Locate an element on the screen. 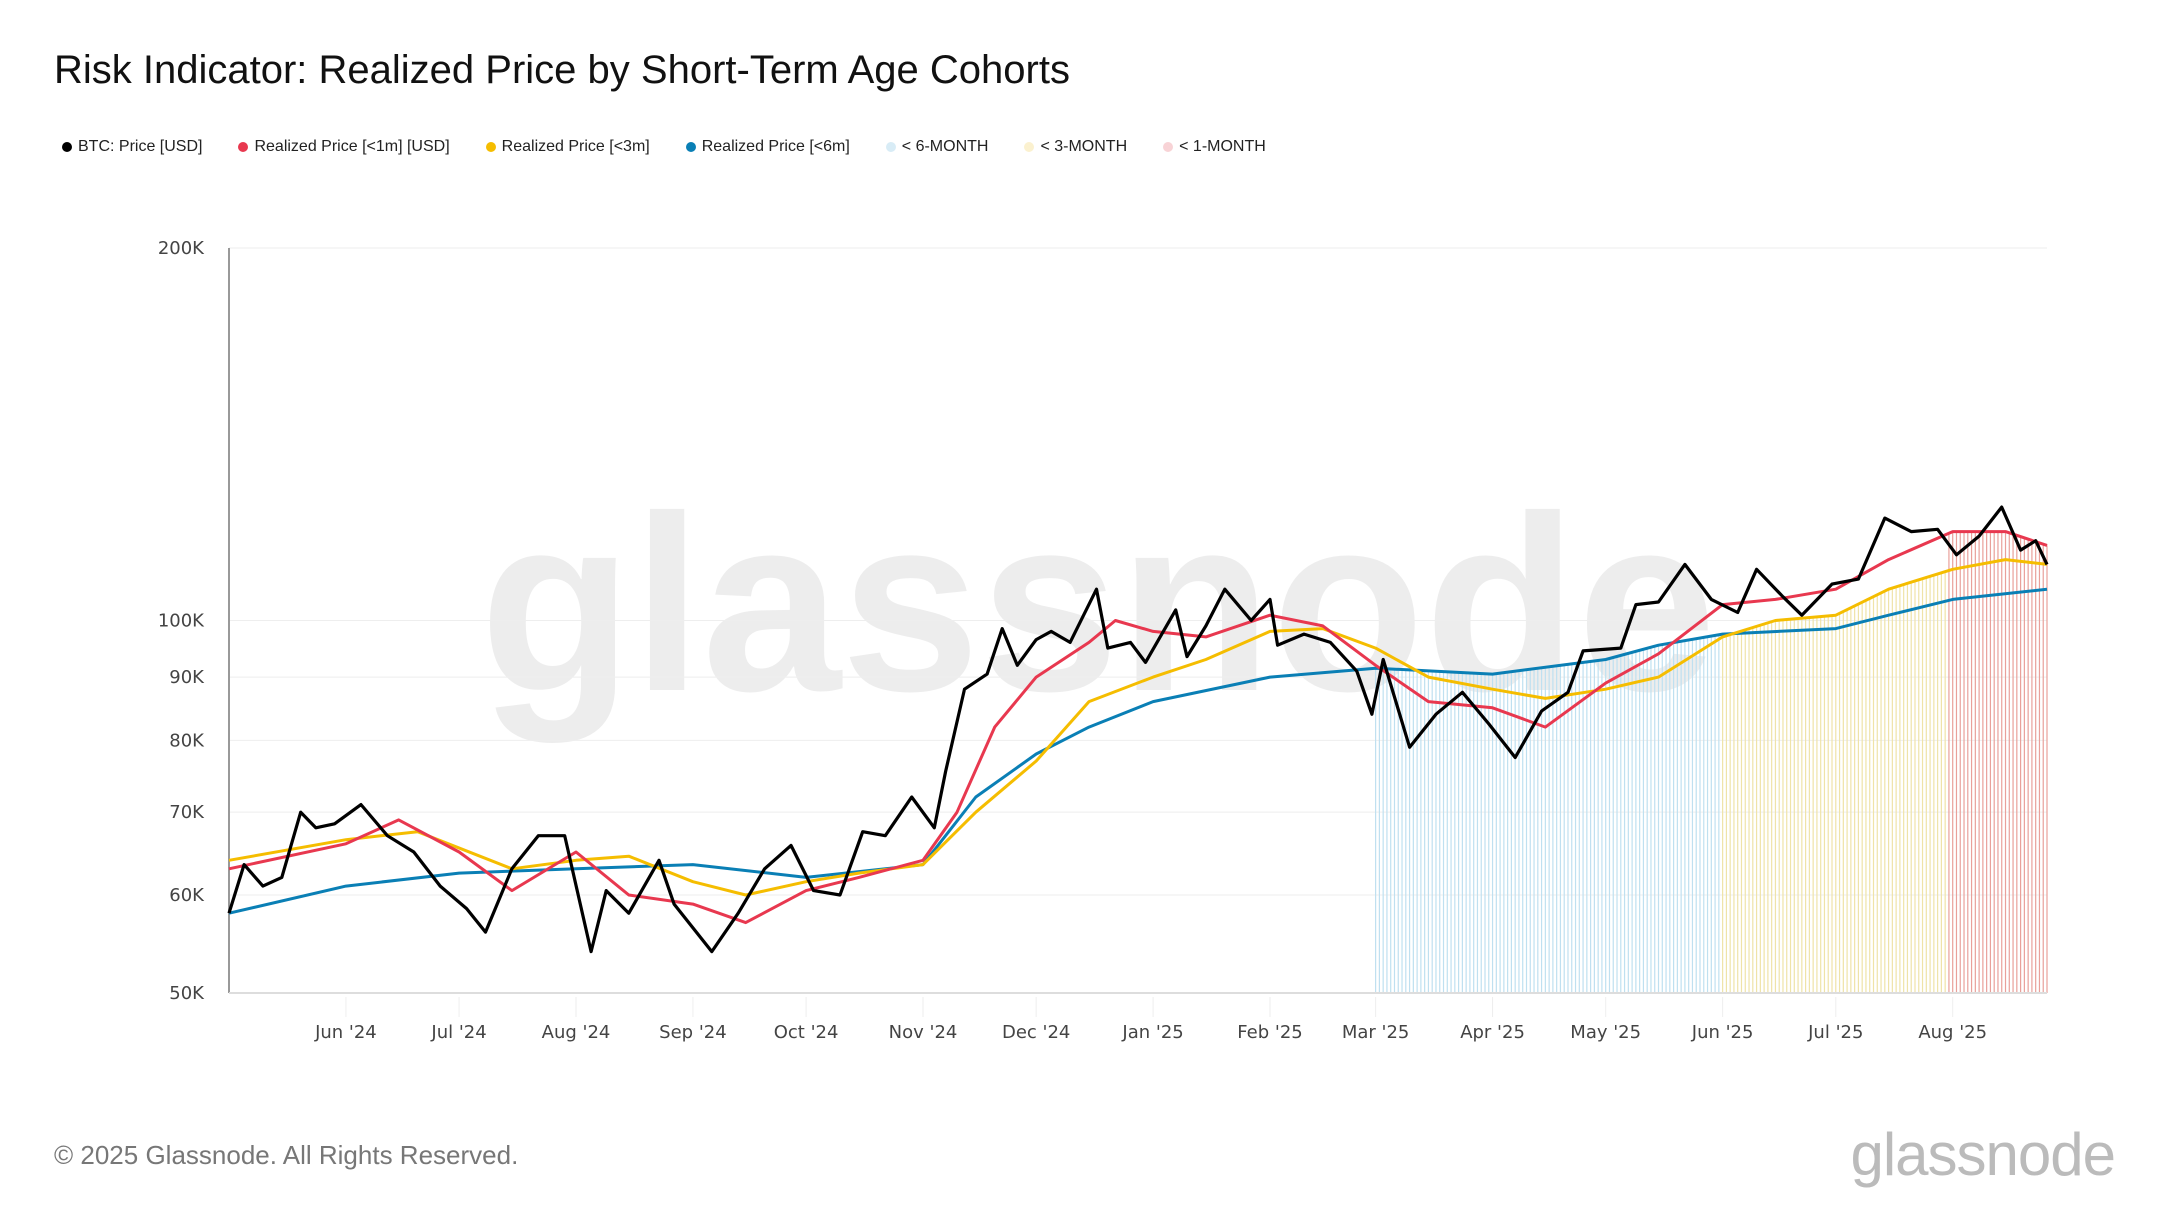  x-tick-label: Feb '25 is located at coordinates (1269, 1032).